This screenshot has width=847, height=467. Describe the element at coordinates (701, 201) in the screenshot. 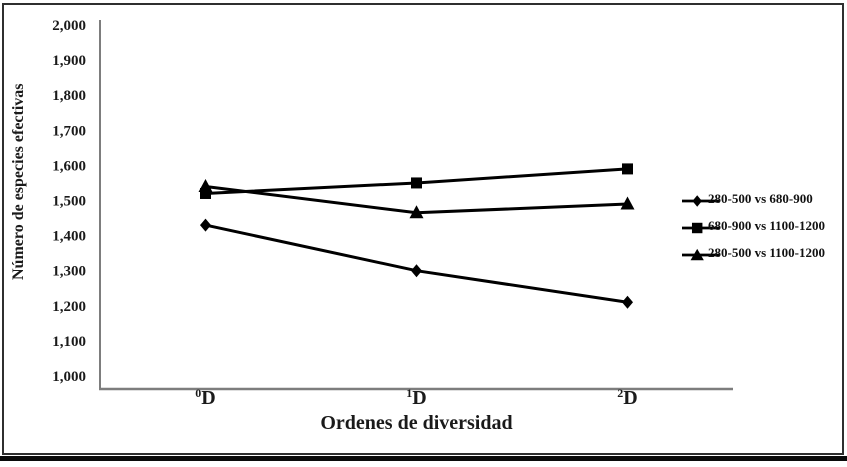

I see `diamond-series-icon` at that location.